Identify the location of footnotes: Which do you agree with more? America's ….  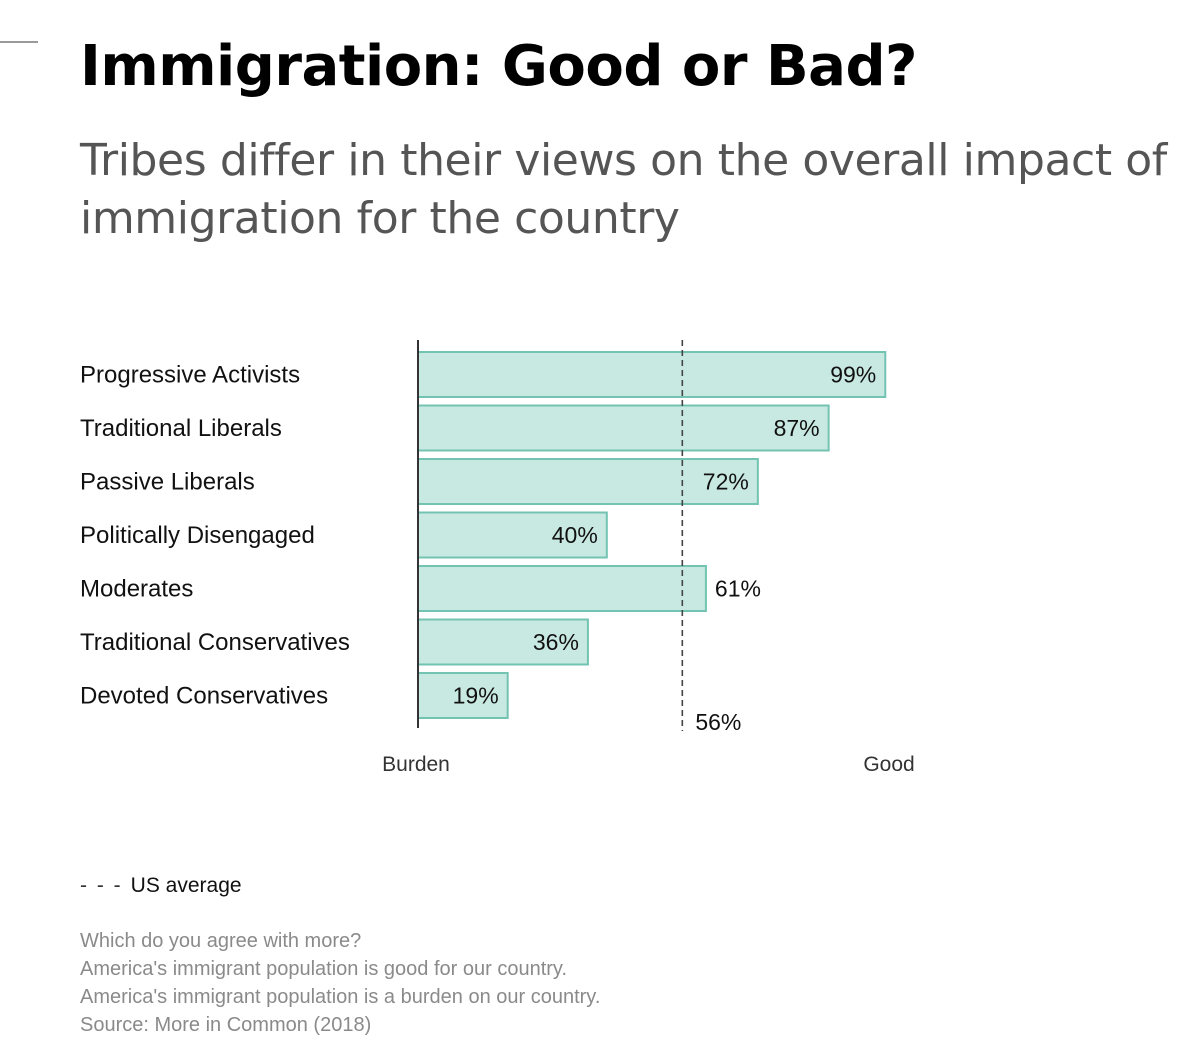
(340, 983).